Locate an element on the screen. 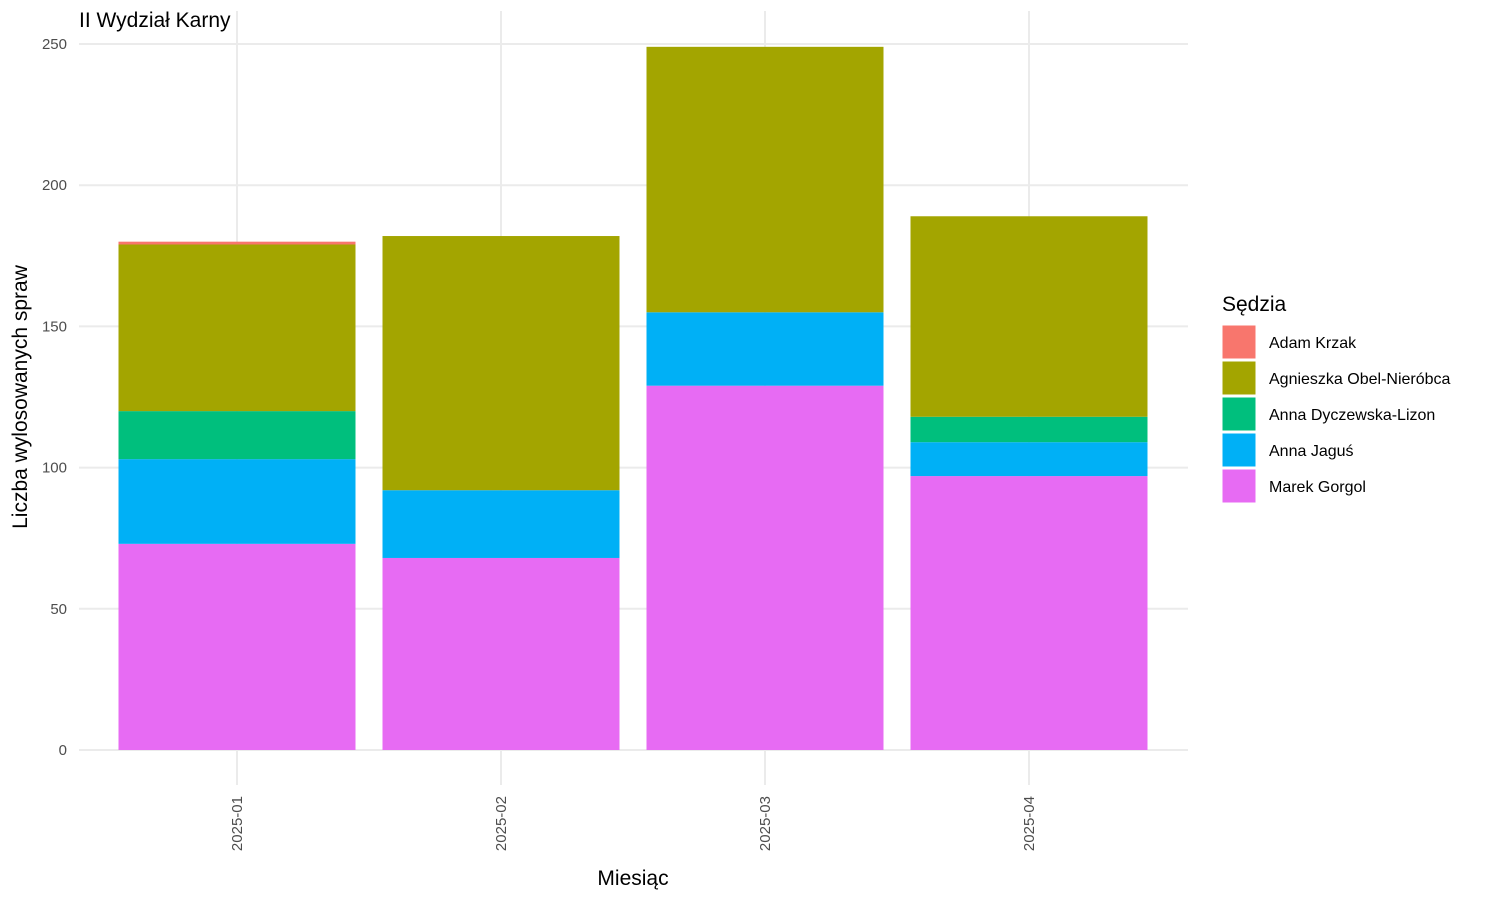  y-tick-label: 150 is located at coordinates (54, 326).